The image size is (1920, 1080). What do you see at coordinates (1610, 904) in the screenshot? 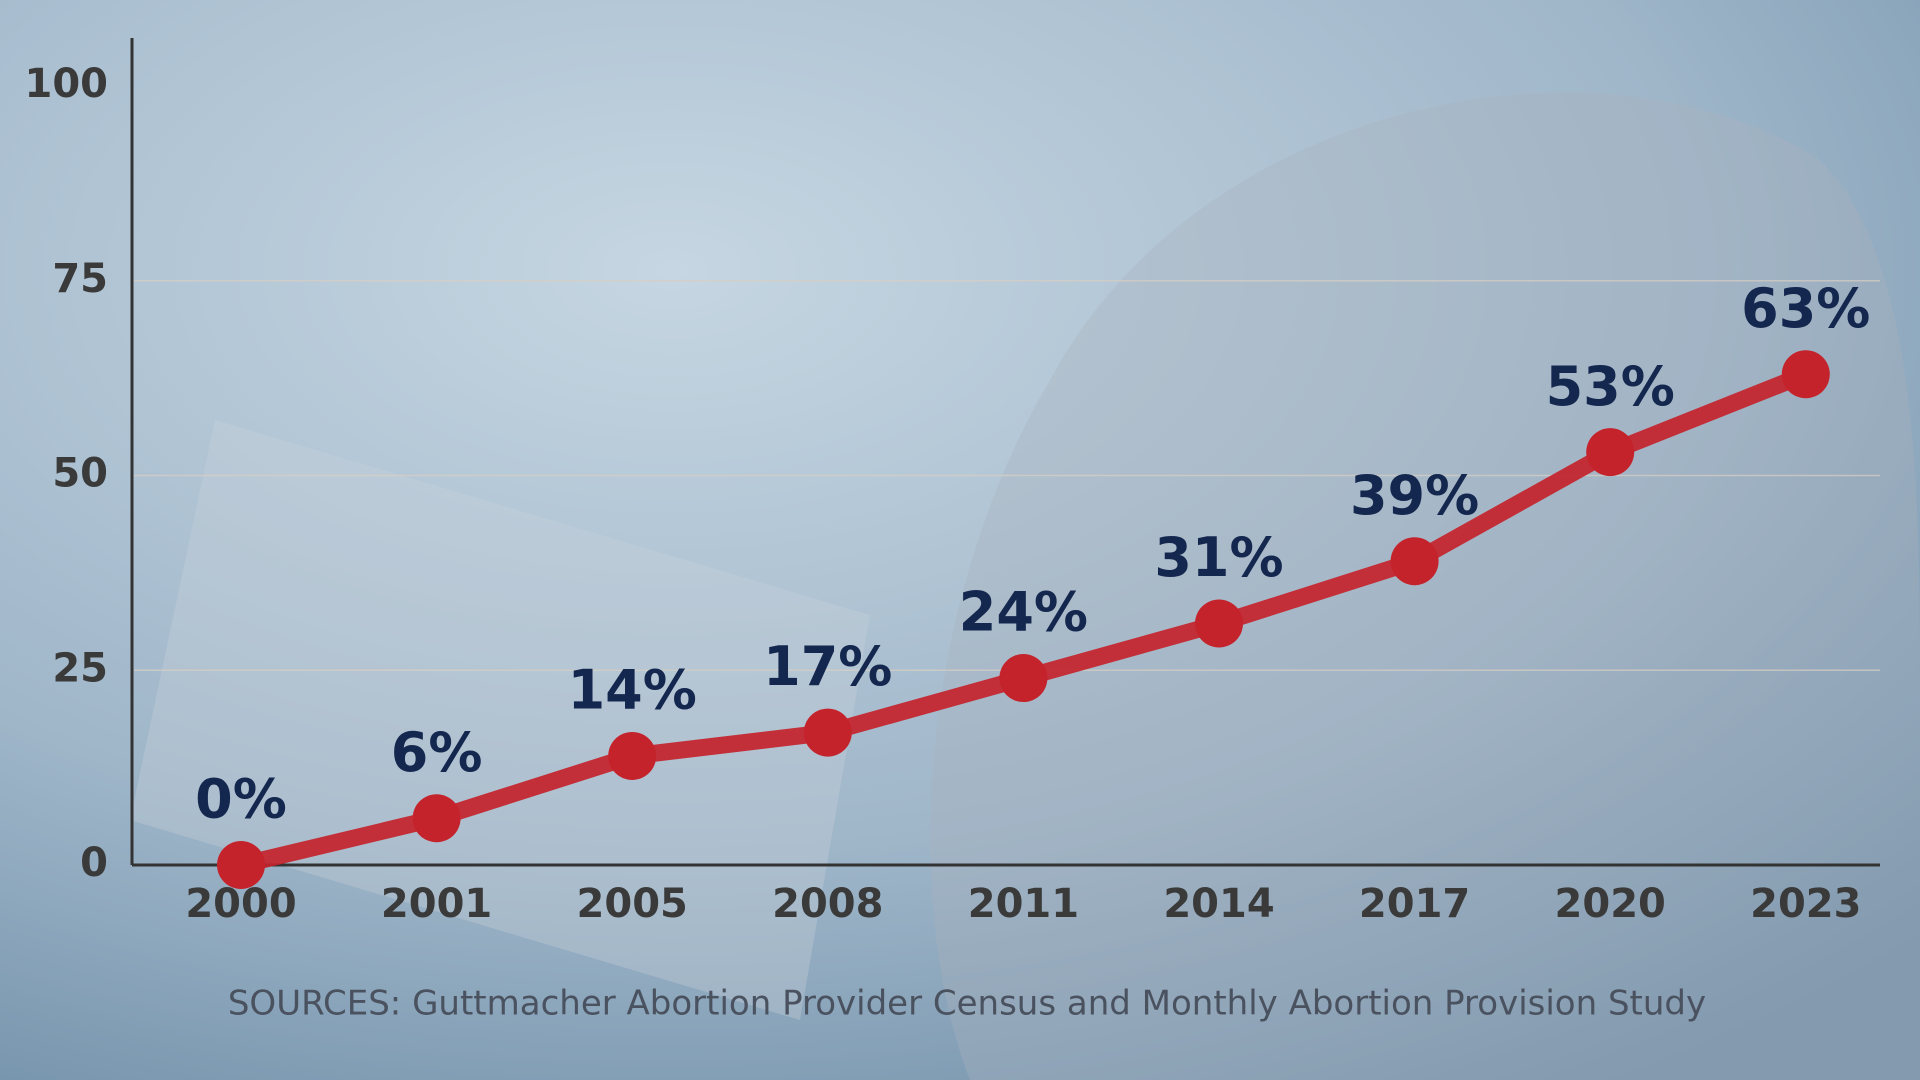
I see `x-tick-label: 2020` at bounding box center [1610, 904].